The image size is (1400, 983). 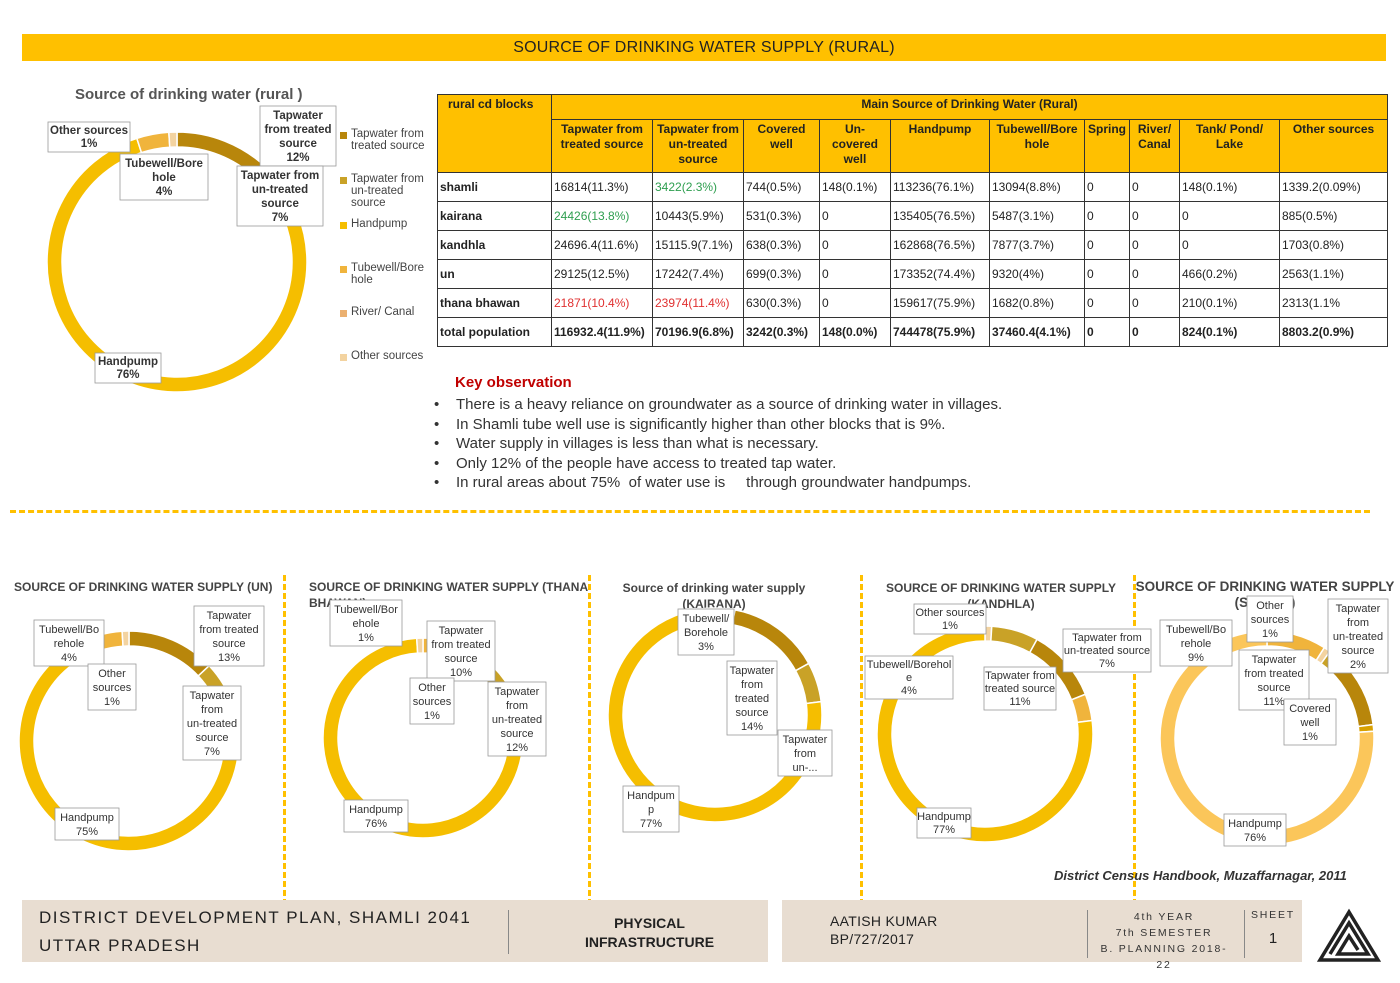 What do you see at coordinates (698, 332) in the screenshot?
I see `table-cell: 70196.9(6.8%)` at bounding box center [698, 332].